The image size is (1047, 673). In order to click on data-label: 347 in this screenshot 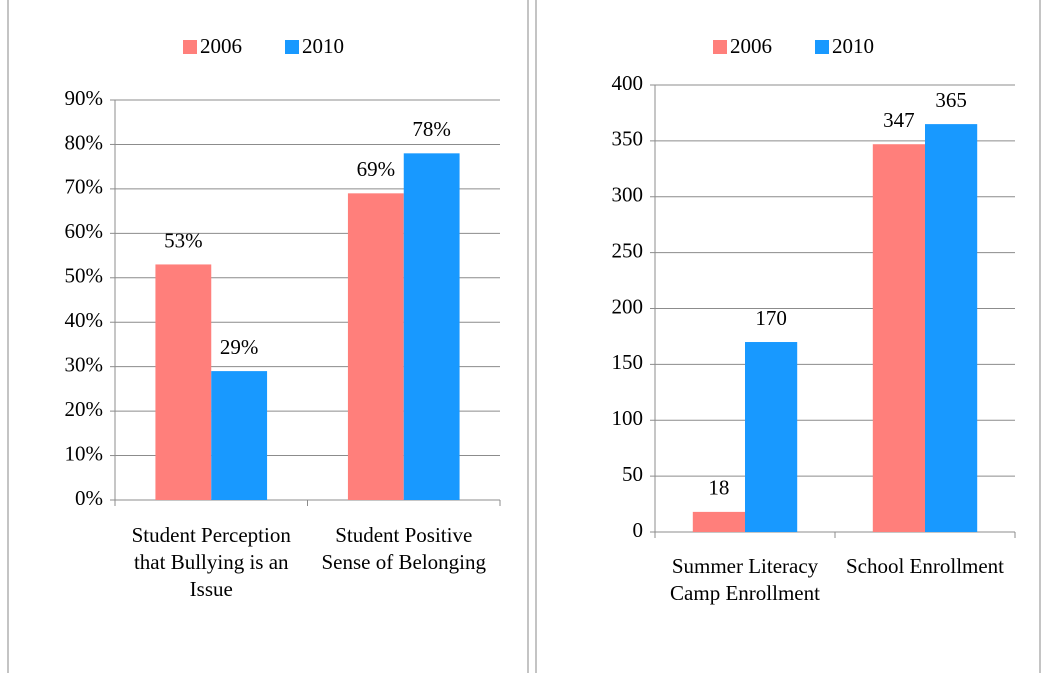, I will do `click(899, 120)`.